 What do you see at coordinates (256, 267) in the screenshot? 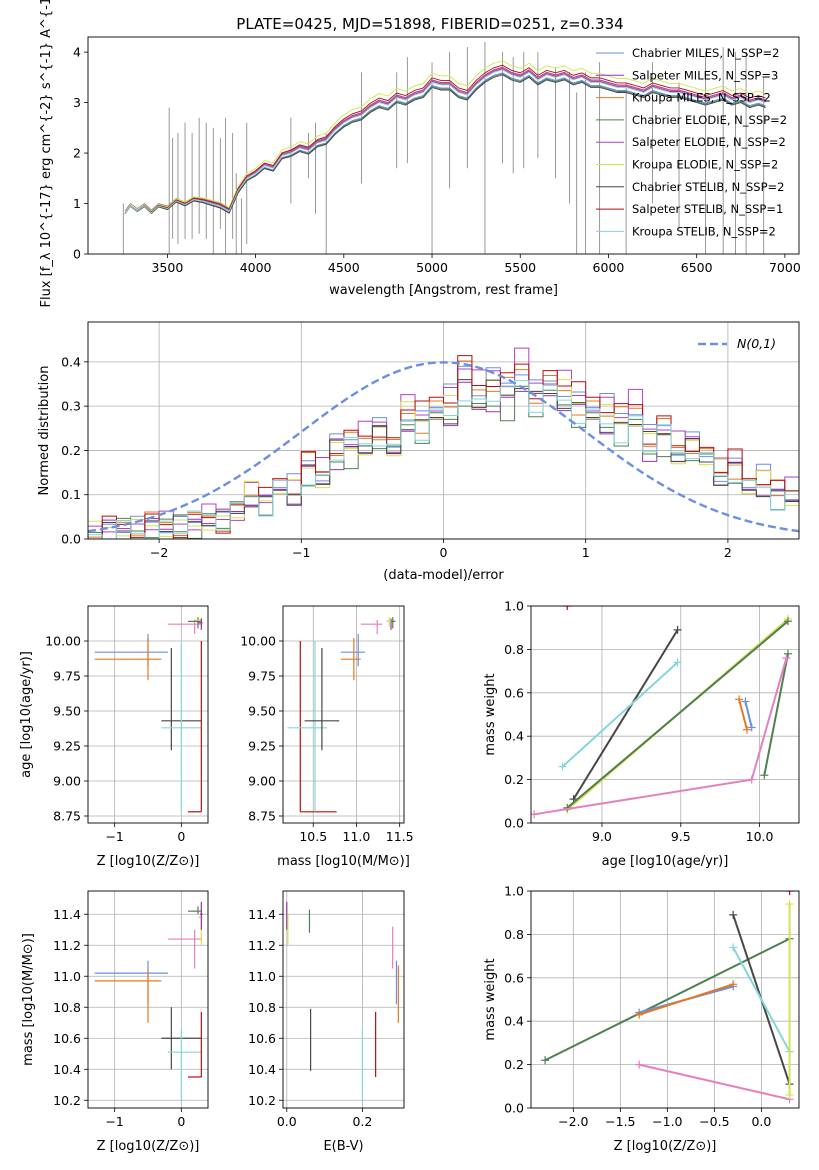
I see `x-tick-label: 4000` at bounding box center [256, 267].